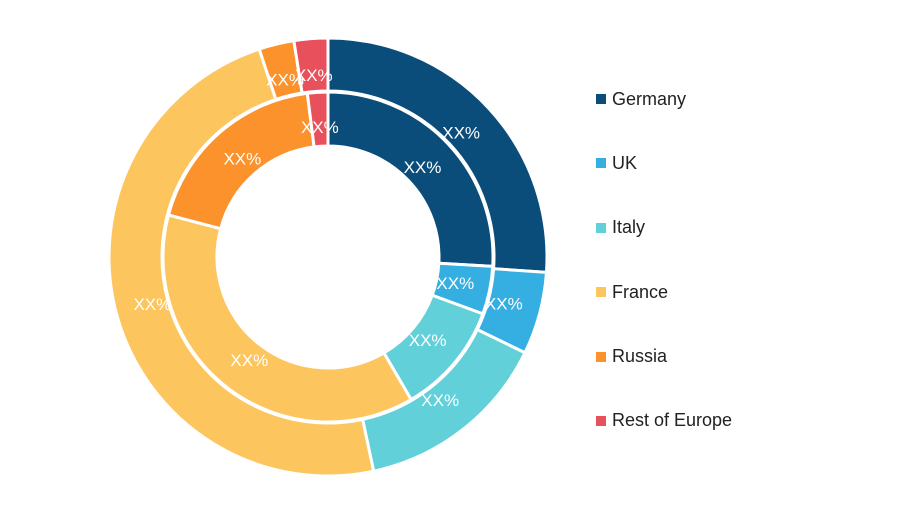  I want to click on outer-label-russia: XX%, so click(285, 80).